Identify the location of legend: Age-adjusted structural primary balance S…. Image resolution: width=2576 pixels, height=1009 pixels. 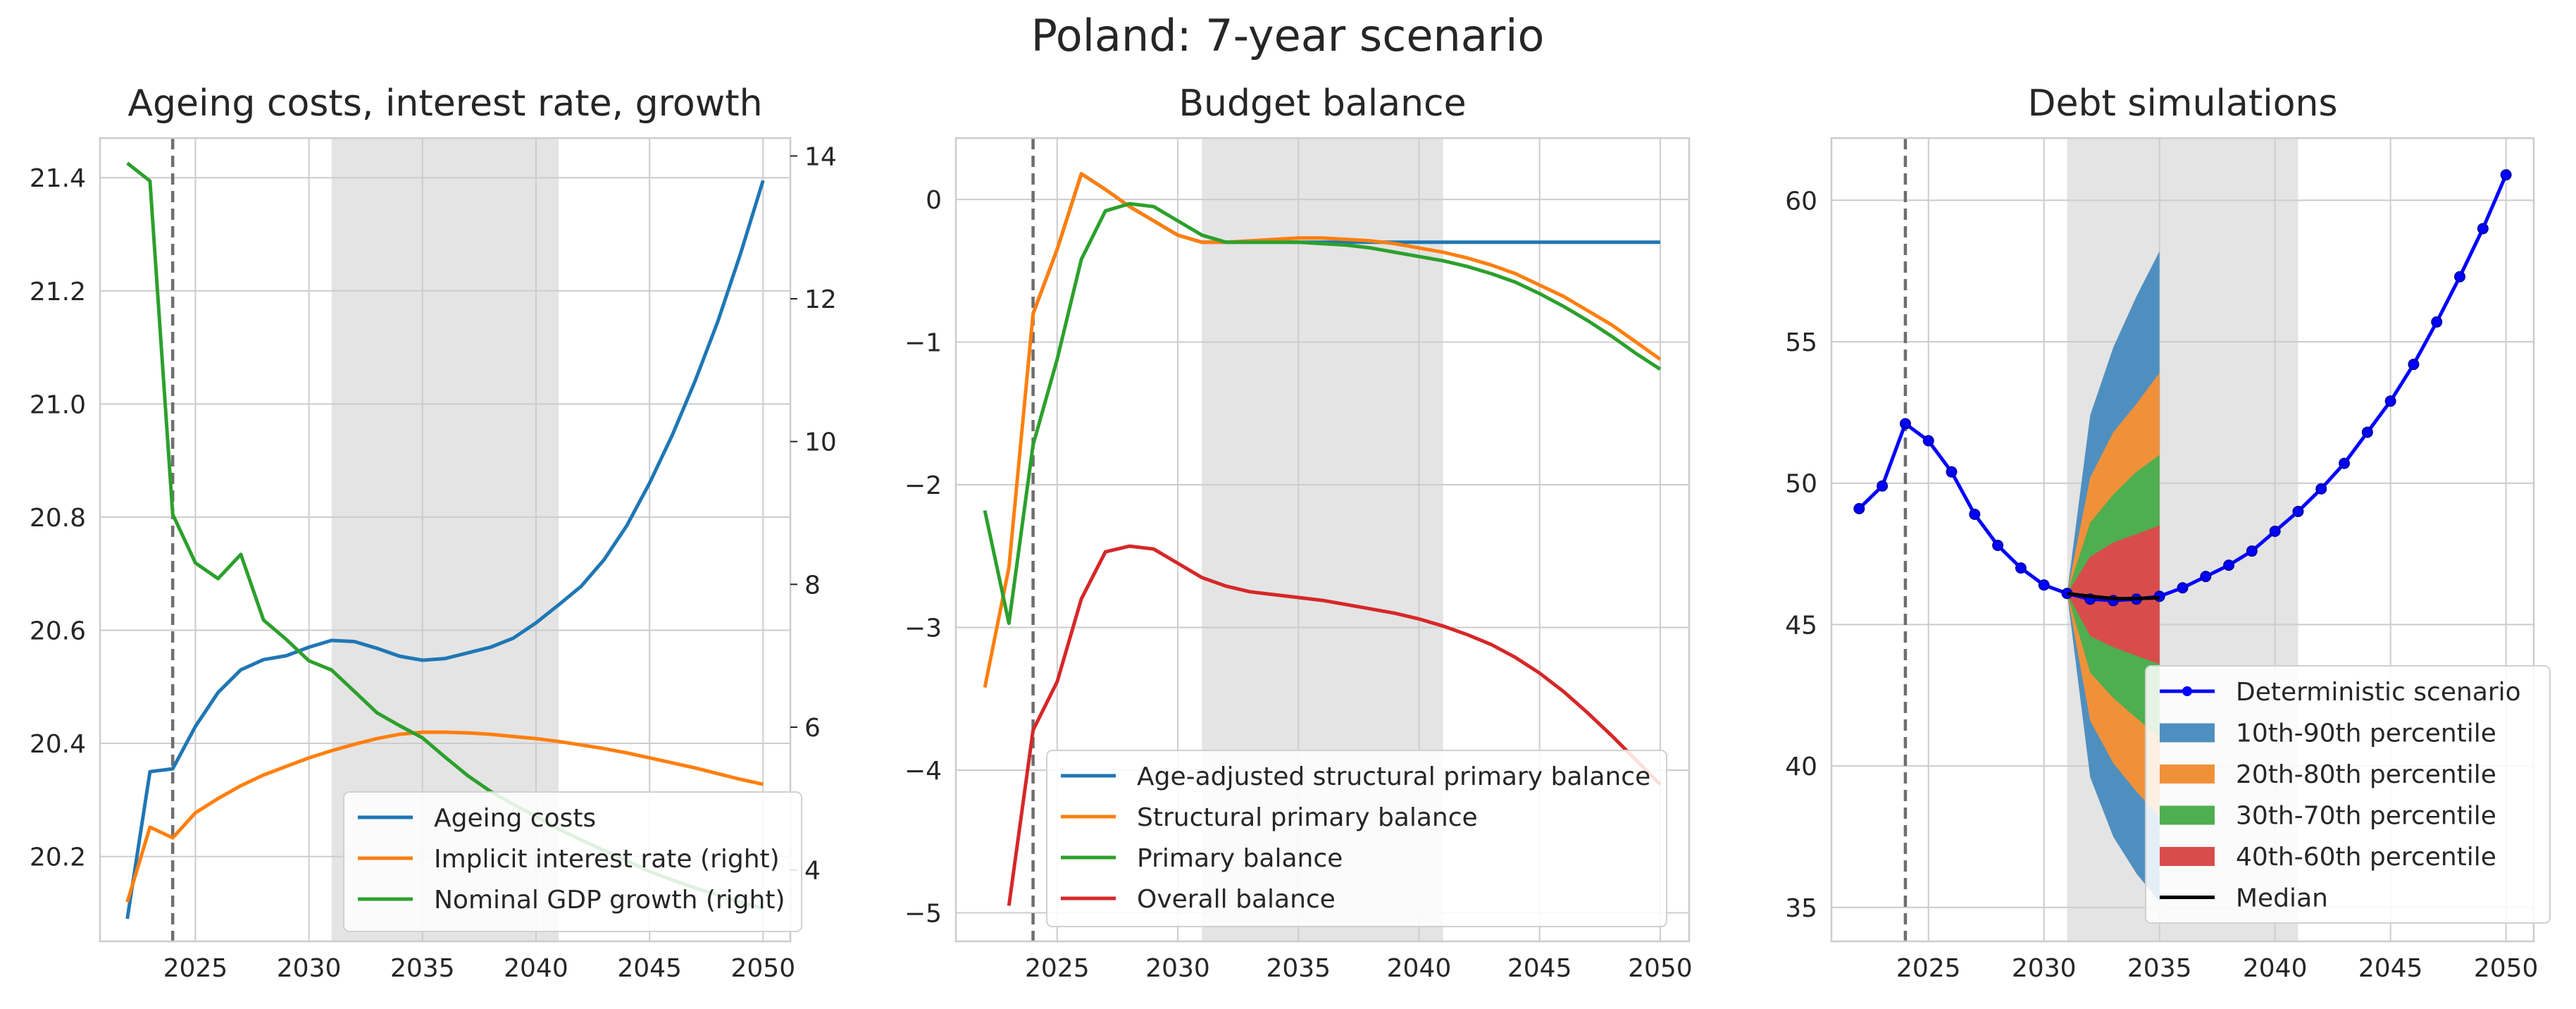
(1356, 838).